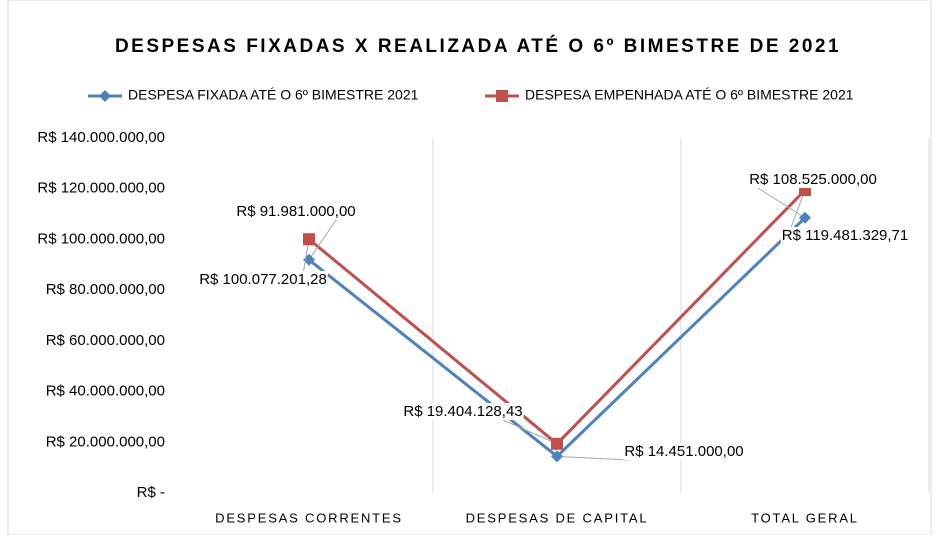 Image resolution: width=939 pixels, height=535 pixels. What do you see at coordinates (273, 95) in the screenshot?
I see `legend-label: DESPESA FIXADA ATÉ O 6º BIMESTRE 2021` at bounding box center [273, 95].